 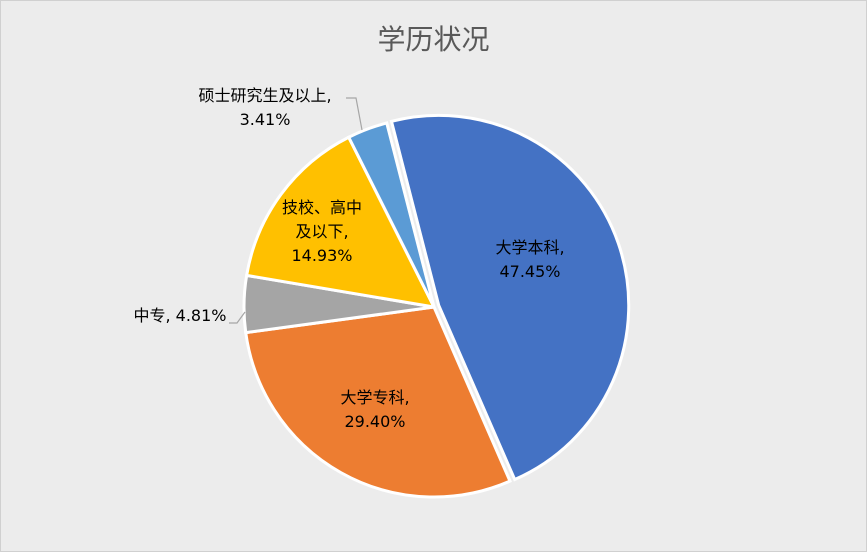 I want to click on data-label-line: 大学本科,, so click(x=530, y=247).